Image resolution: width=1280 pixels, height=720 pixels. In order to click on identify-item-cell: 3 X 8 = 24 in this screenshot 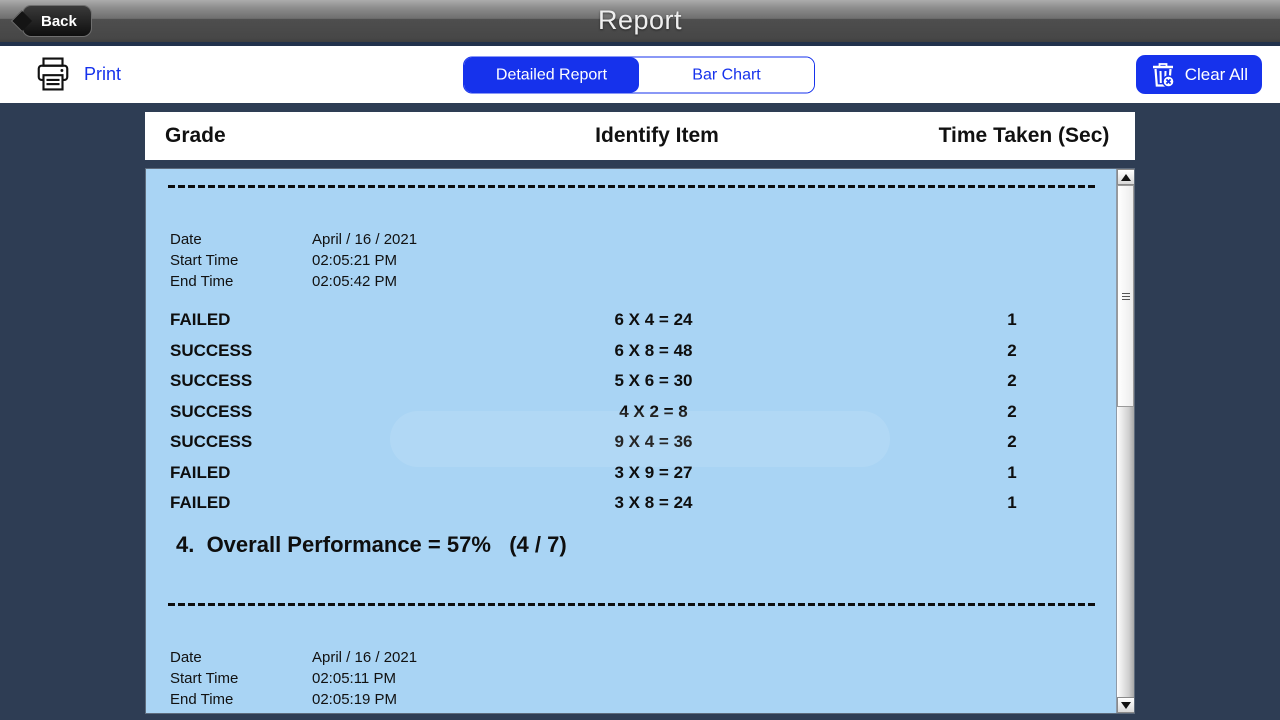, I will do `click(653, 502)`.